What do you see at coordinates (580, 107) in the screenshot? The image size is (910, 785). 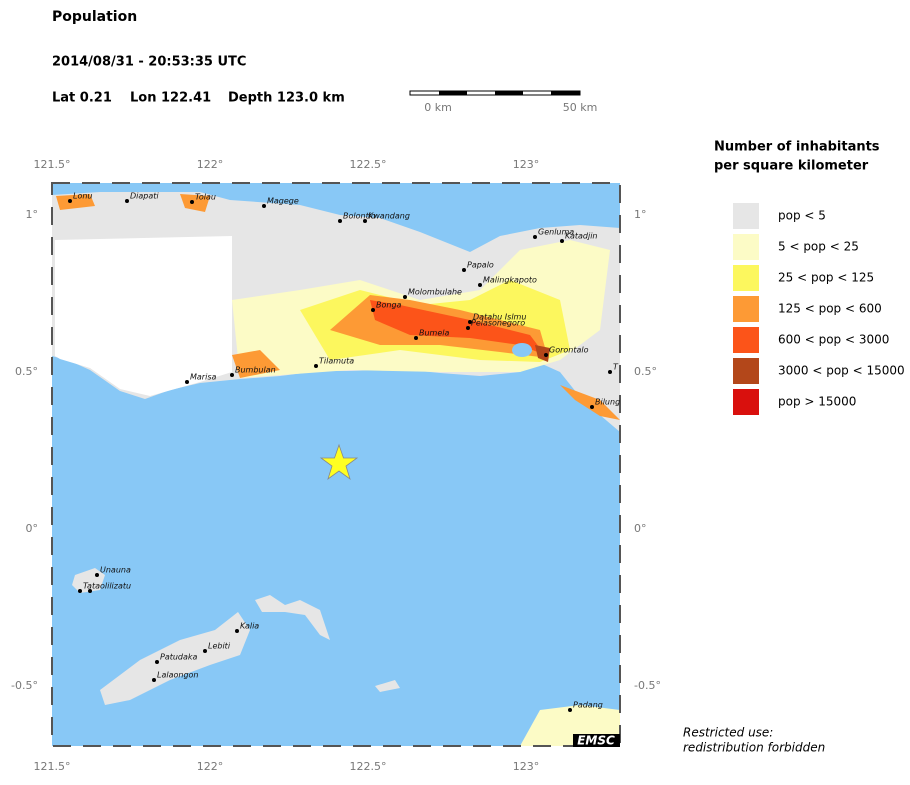 I see `scale-end: 50 km` at bounding box center [580, 107].